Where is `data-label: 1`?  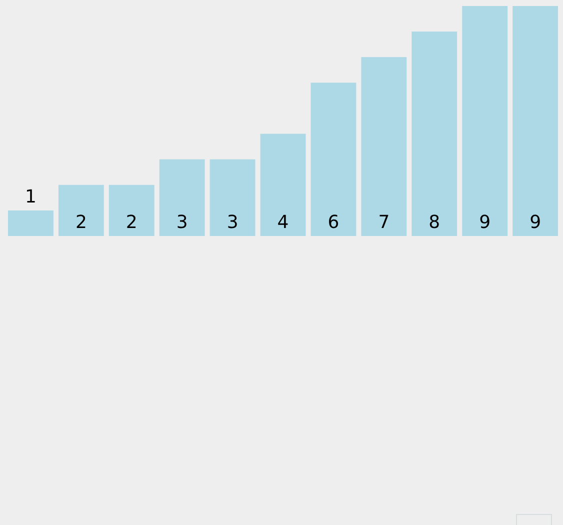
data-label: 1 is located at coordinates (30, 197).